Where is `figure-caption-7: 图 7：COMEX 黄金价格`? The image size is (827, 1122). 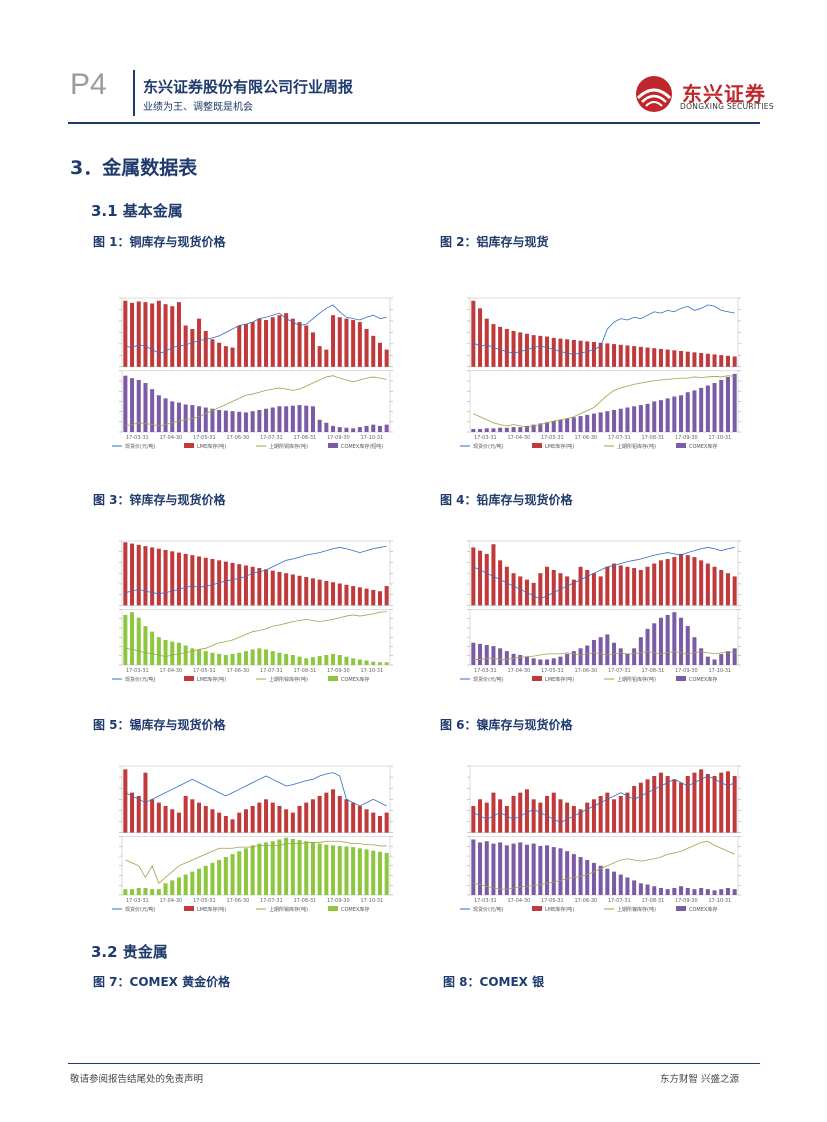 figure-caption-7: 图 7：COMEX 黄金价格 is located at coordinates (162, 982).